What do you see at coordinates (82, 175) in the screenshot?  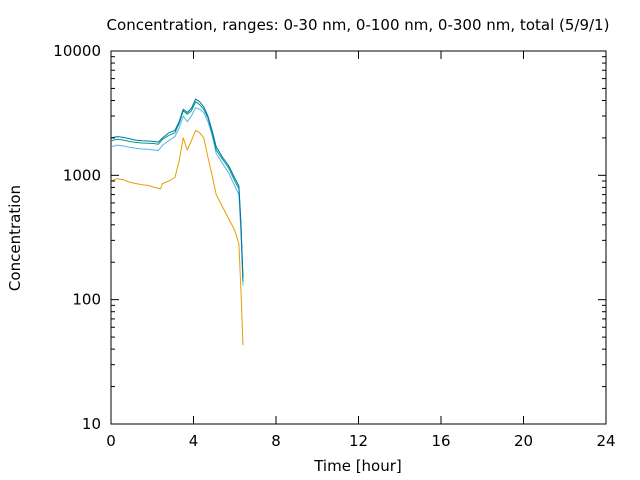 I see `y-tick-label: 1000` at bounding box center [82, 175].